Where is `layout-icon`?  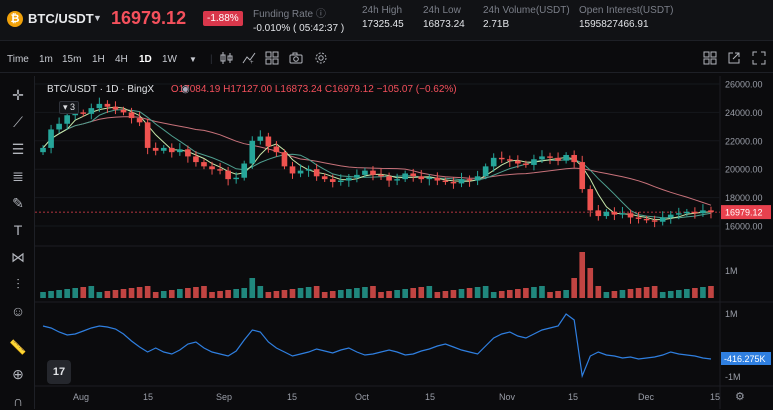
layout-icon is located at coordinates (272, 58).